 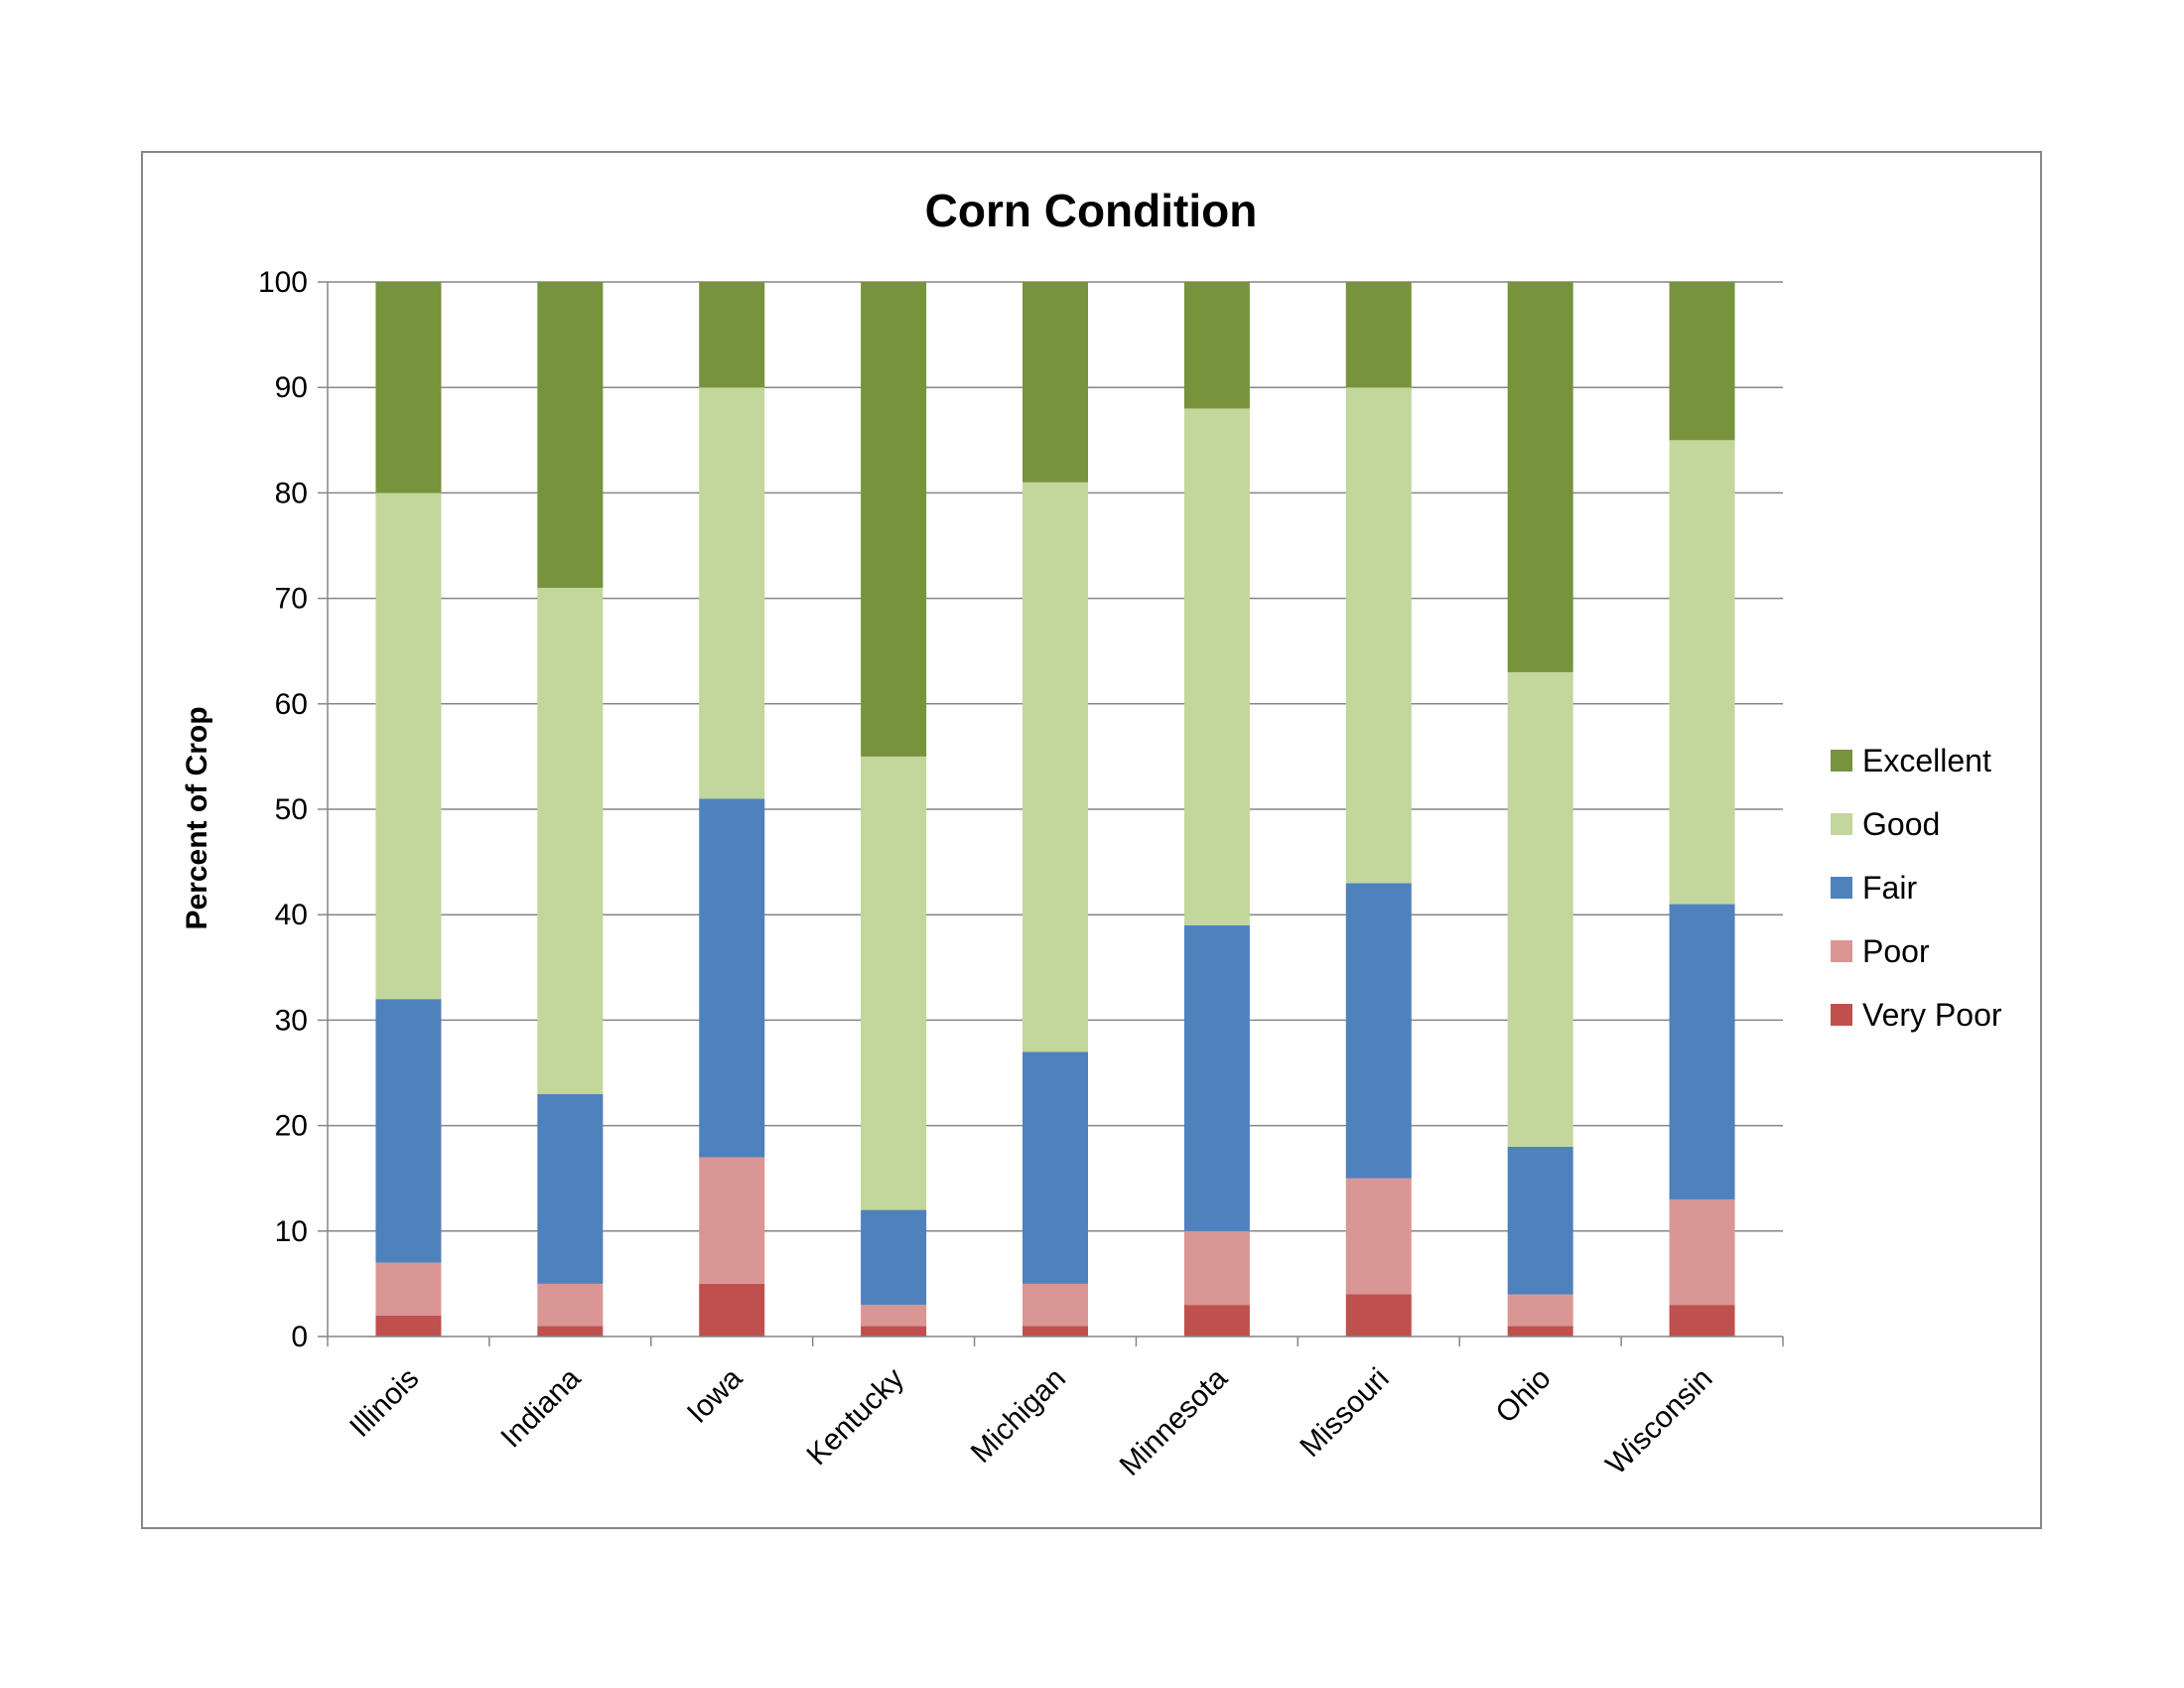 I want to click on y-axis-title: Percent of Crop, so click(x=197, y=817).